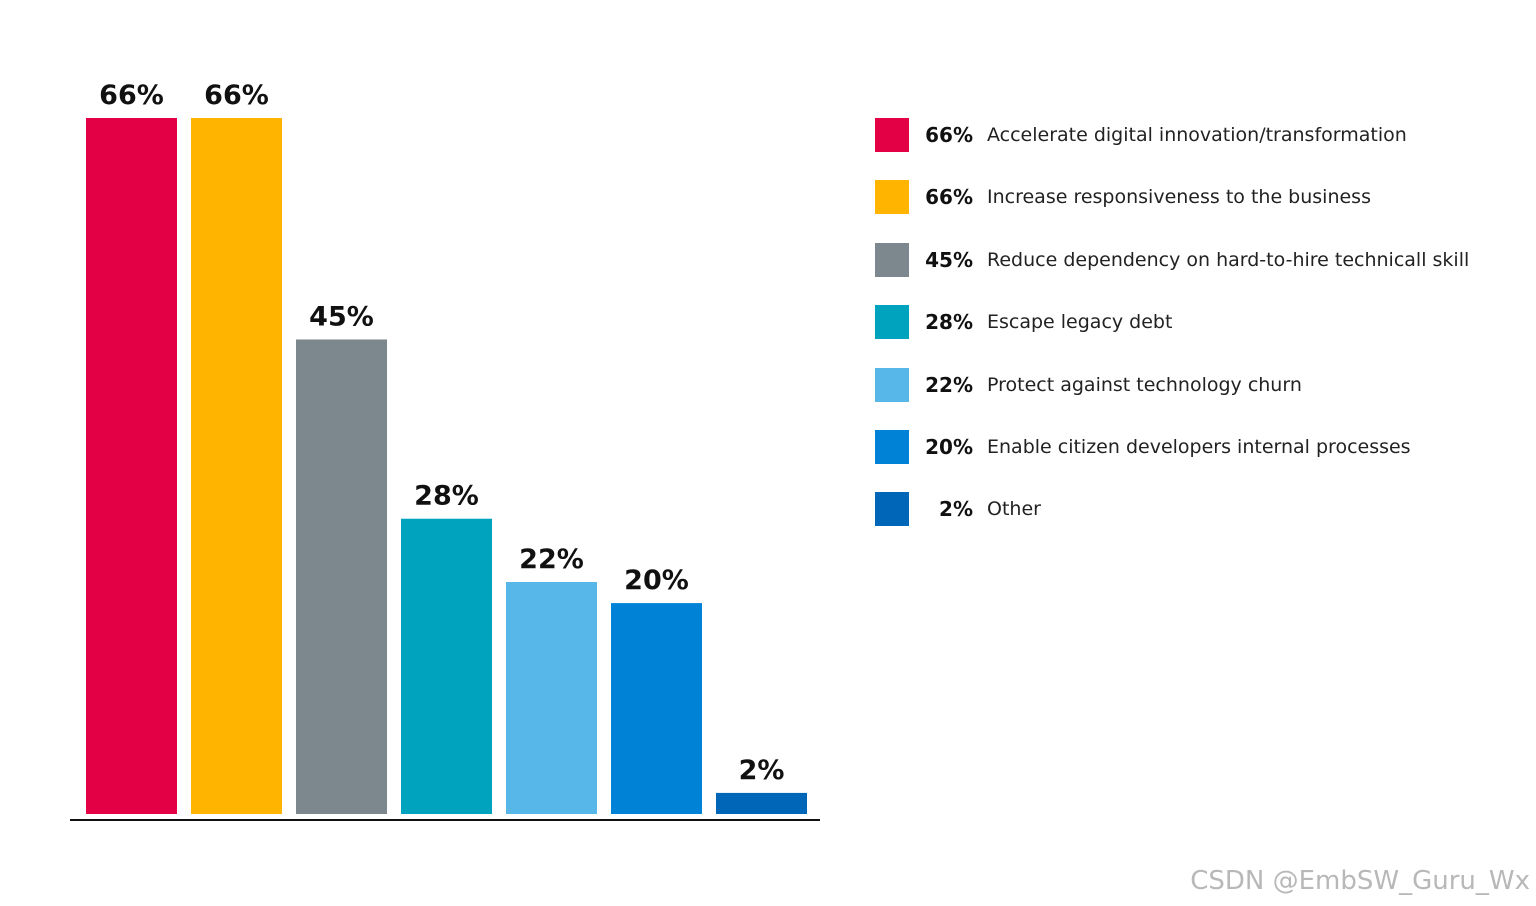 The width and height of the screenshot is (1536, 906). What do you see at coordinates (1195, 322) in the screenshot?
I see `legend-item: 28% Escape legacy debt` at bounding box center [1195, 322].